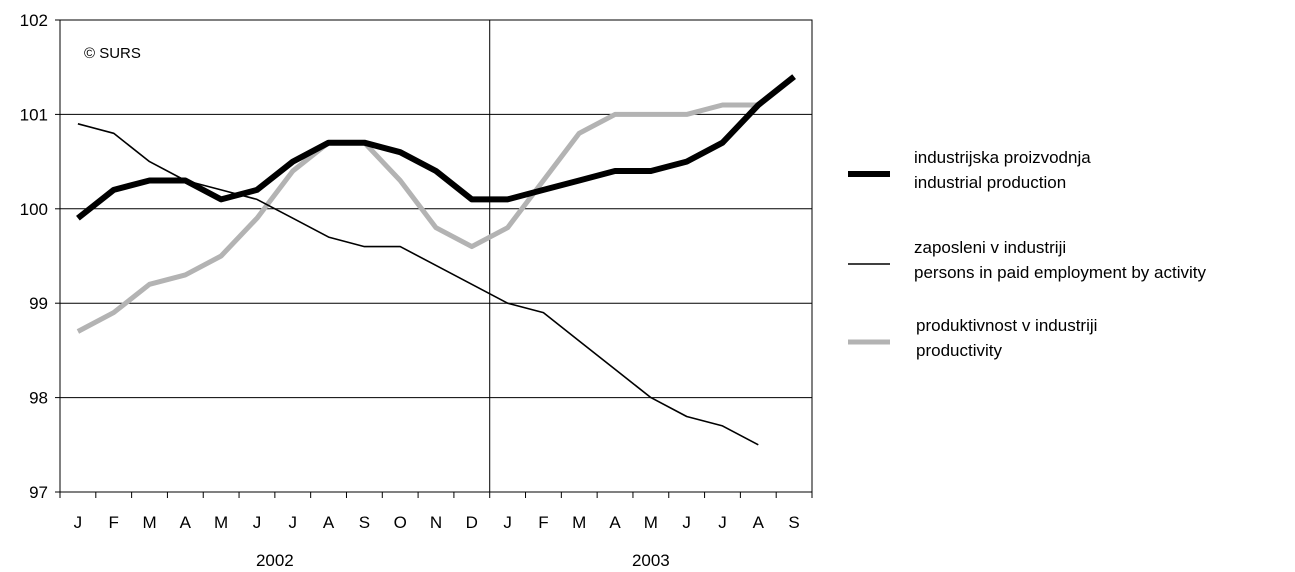 Image resolution: width=1295 pixels, height=572 pixels. What do you see at coordinates (651, 560) in the screenshot?
I see `year-label: 2003` at bounding box center [651, 560].